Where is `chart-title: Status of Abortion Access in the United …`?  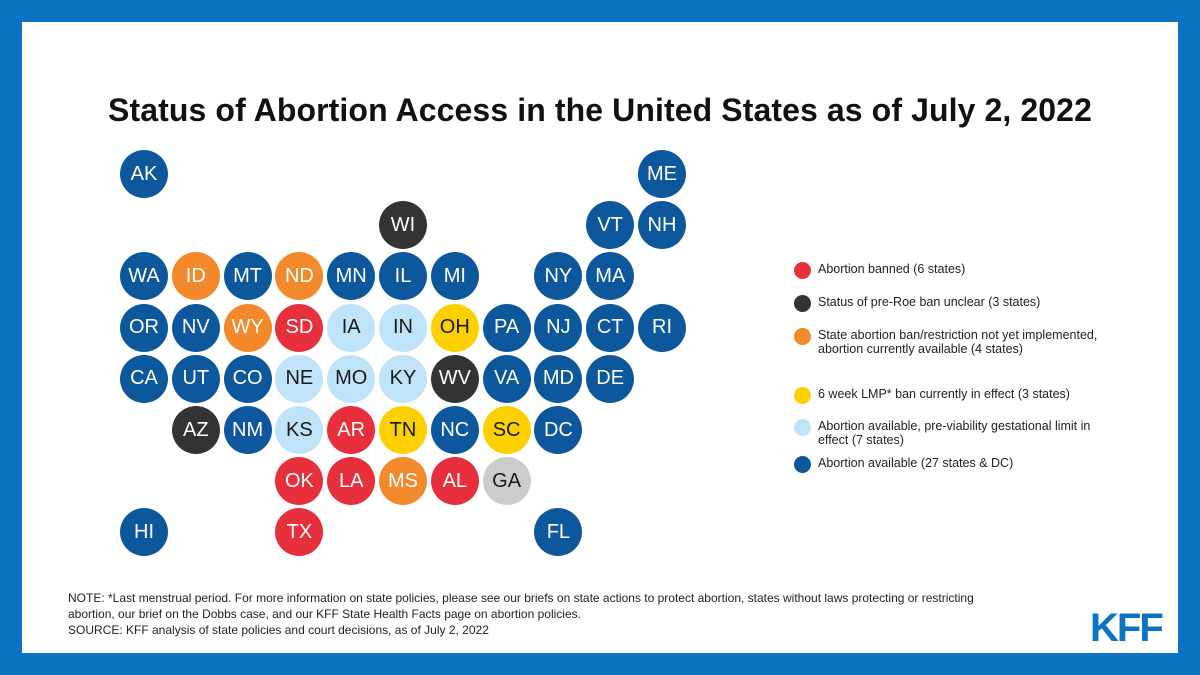 chart-title: Status of Abortion Access in the United … is located at coordinates (600, 110).